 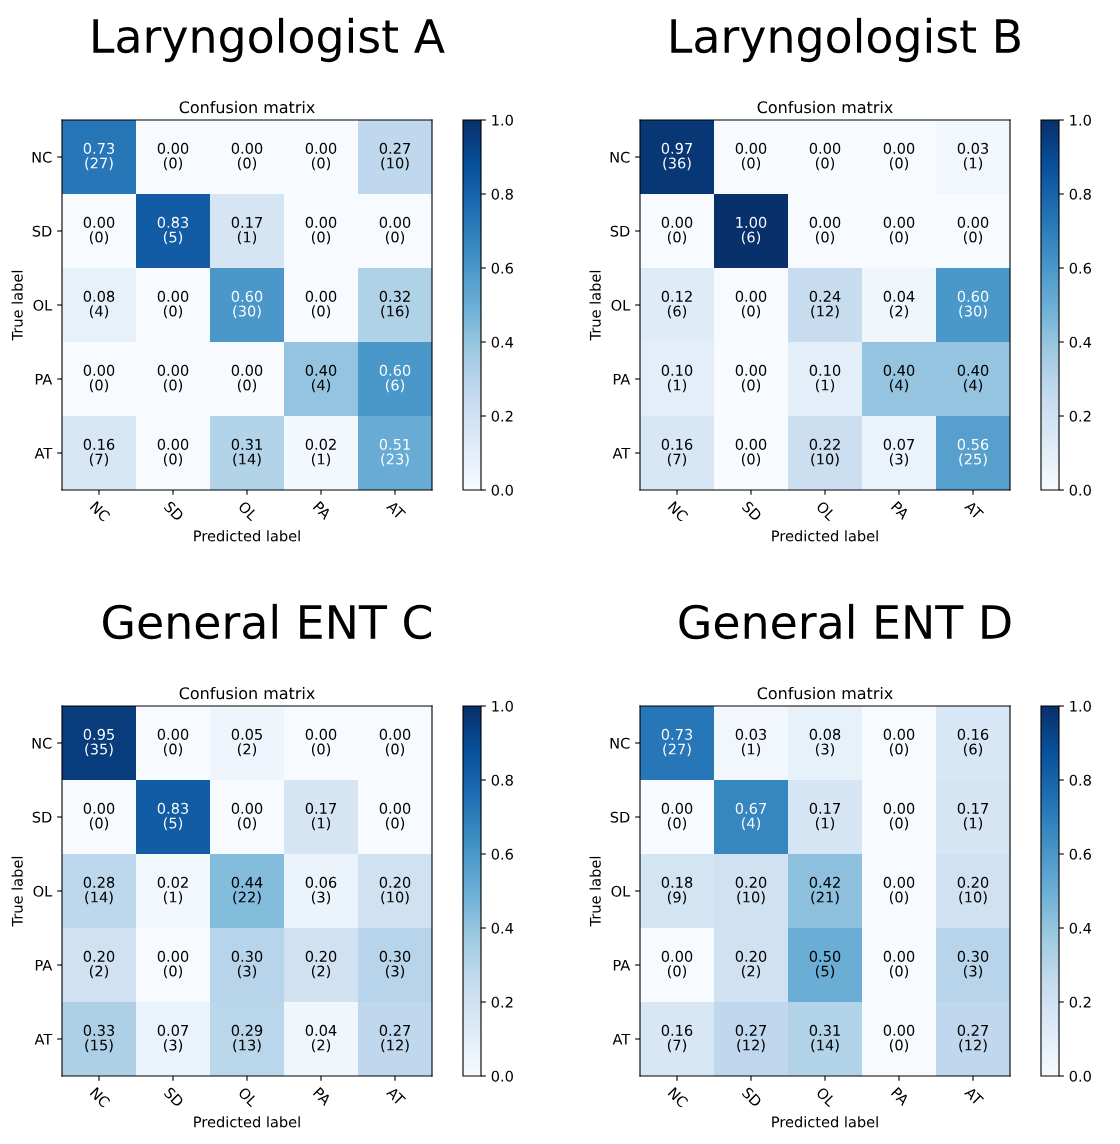 What do you see at coordinates (267, 621) in the screenshot?
I see `chart-title: General ENT C` at bounding box center [267, 621].